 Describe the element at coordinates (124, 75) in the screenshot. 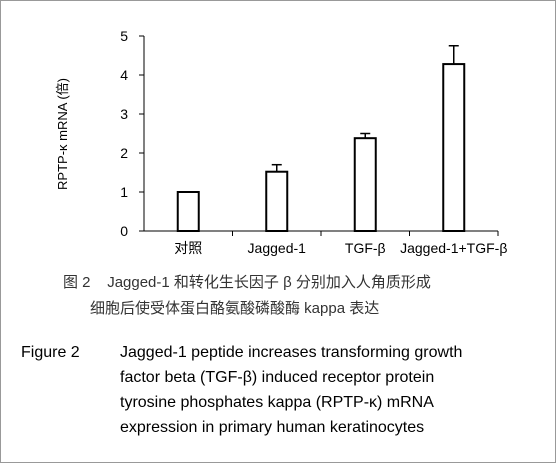

I see `y-tick-label: 4` at that location.